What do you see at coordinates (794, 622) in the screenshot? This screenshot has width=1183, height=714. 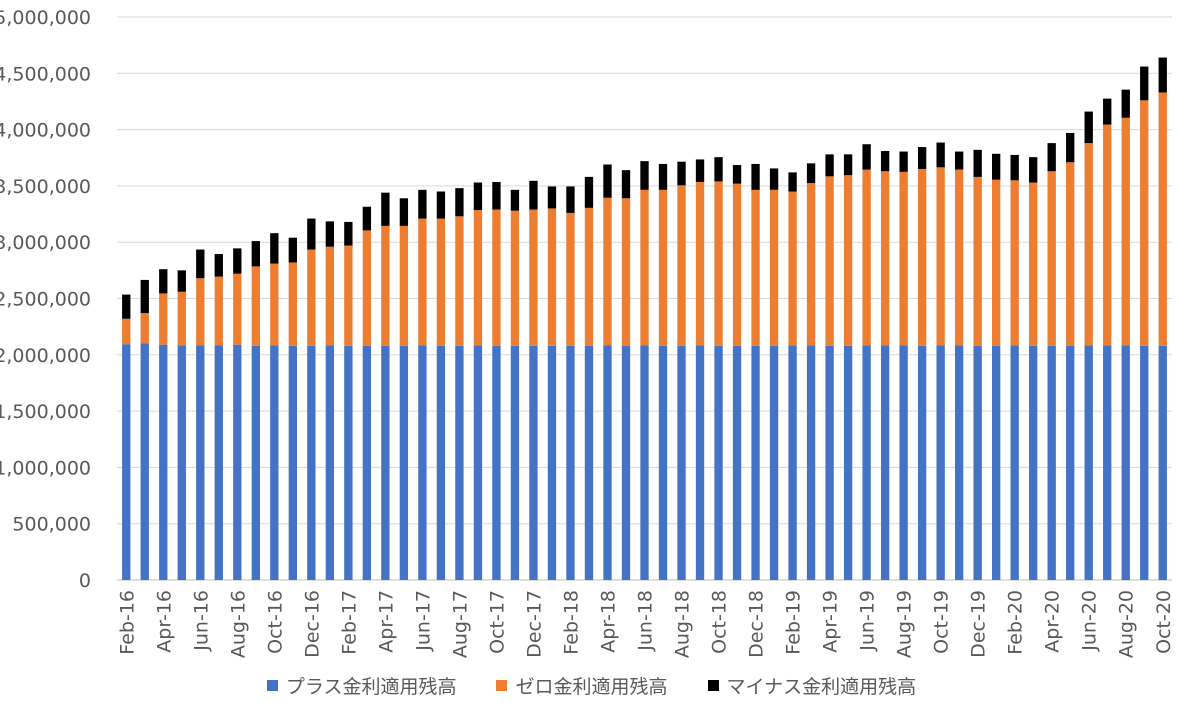 I see `x-tick-label: Feb-19` at bounding box center [794, 622].